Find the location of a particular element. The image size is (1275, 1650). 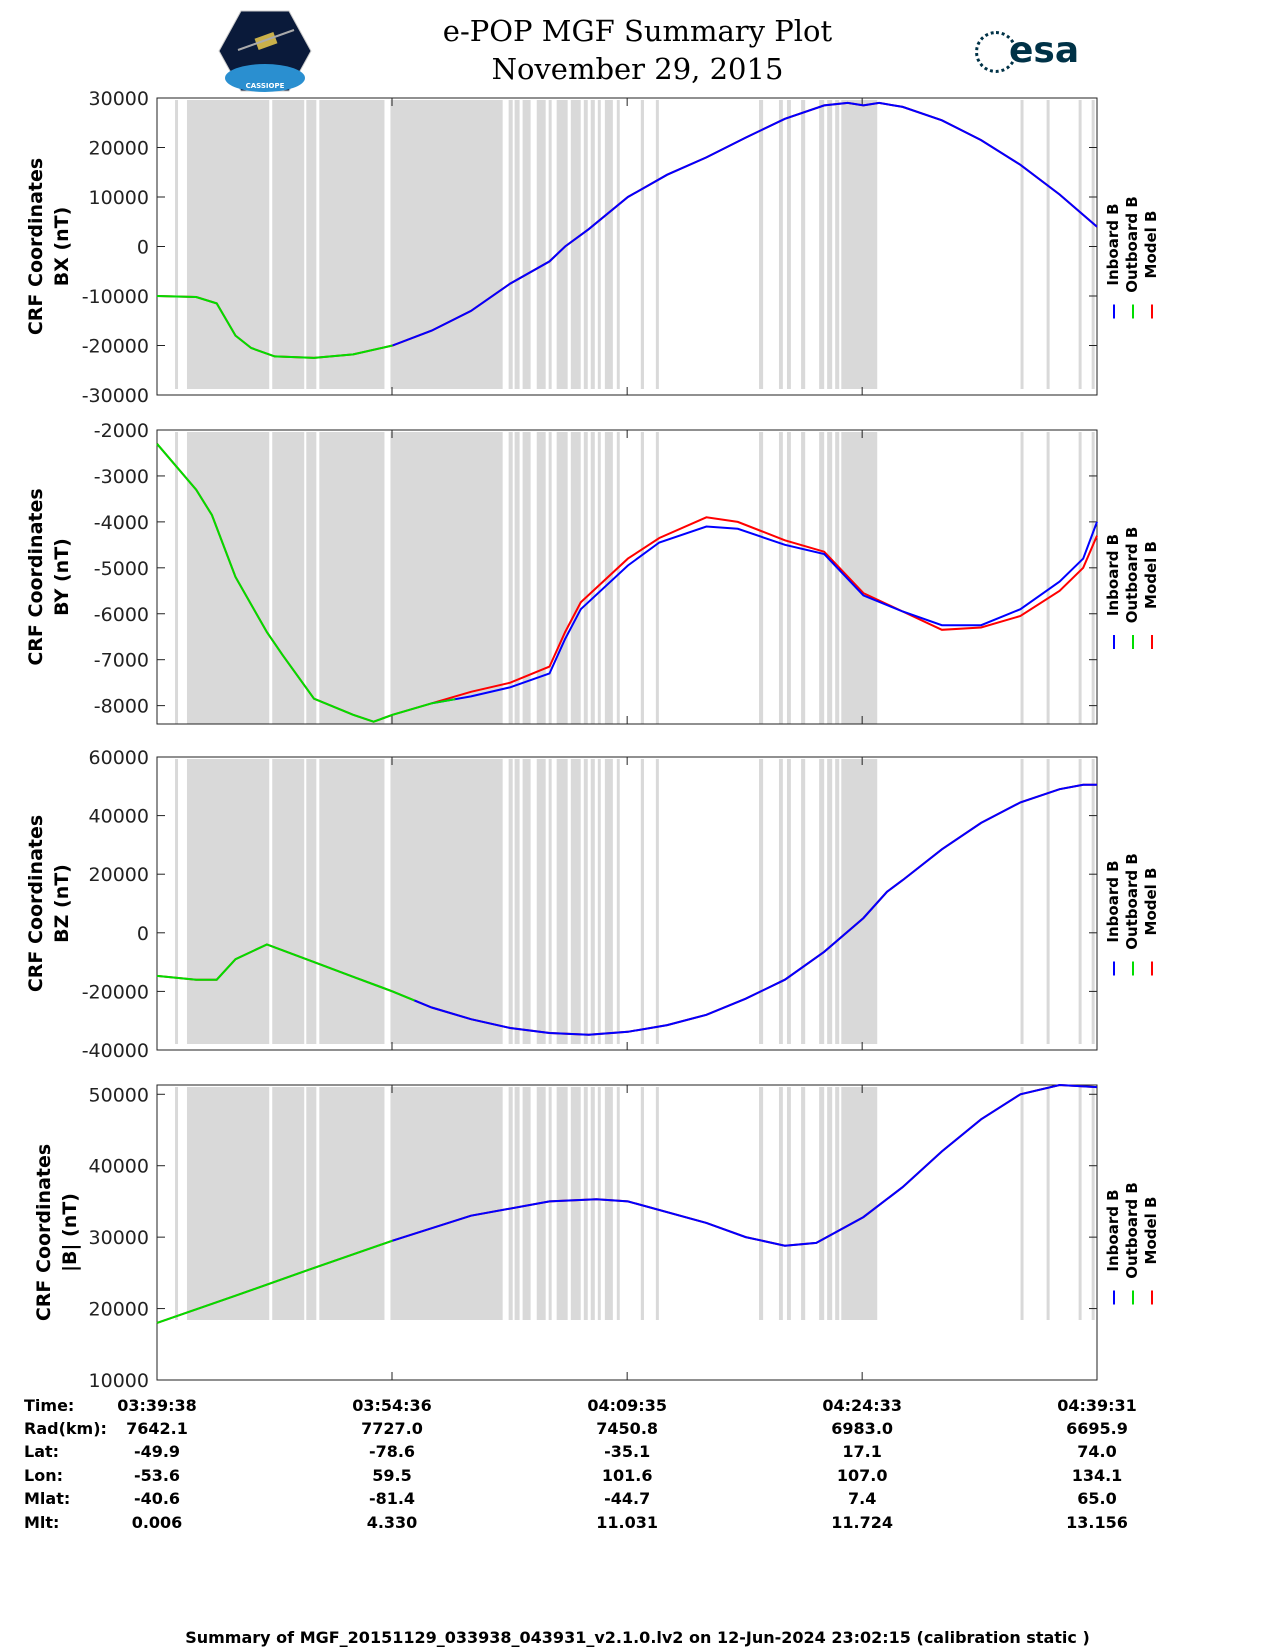

y-tick-label: 60000 is located at coordinates (119, 758).